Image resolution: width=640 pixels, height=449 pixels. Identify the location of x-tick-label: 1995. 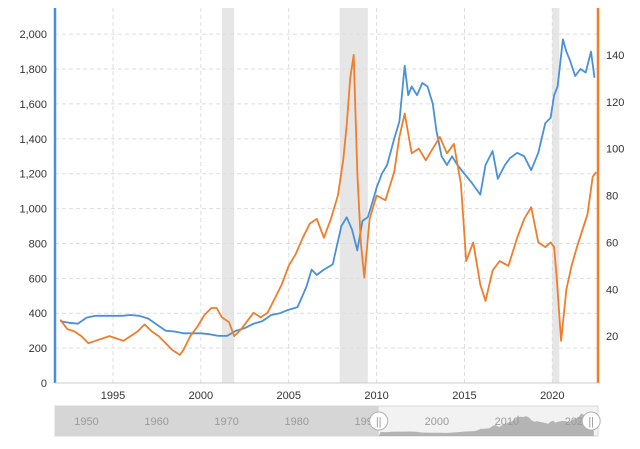
(113, 396).